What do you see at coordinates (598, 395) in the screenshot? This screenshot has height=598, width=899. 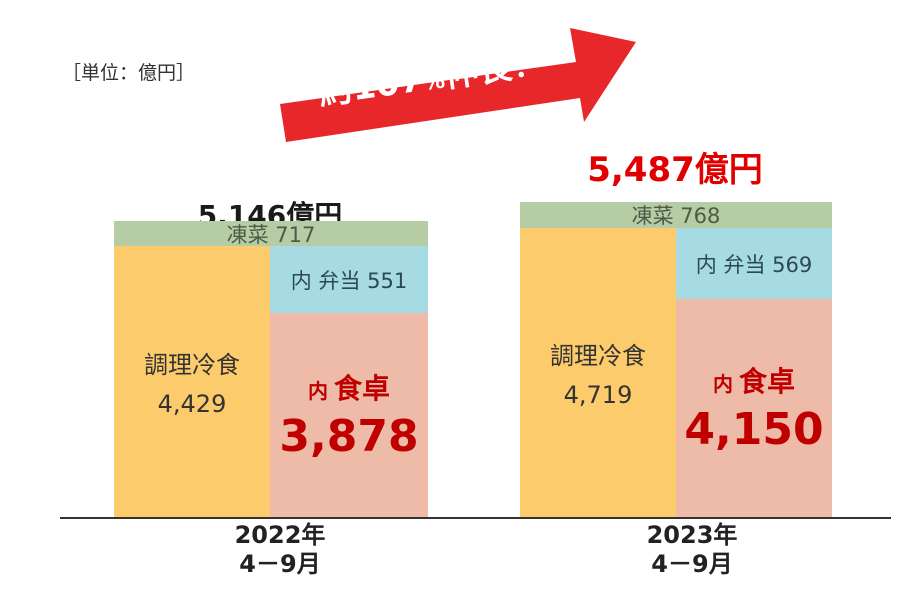 I see `cooked-value: 4,719` at bounding box center [598, 395].